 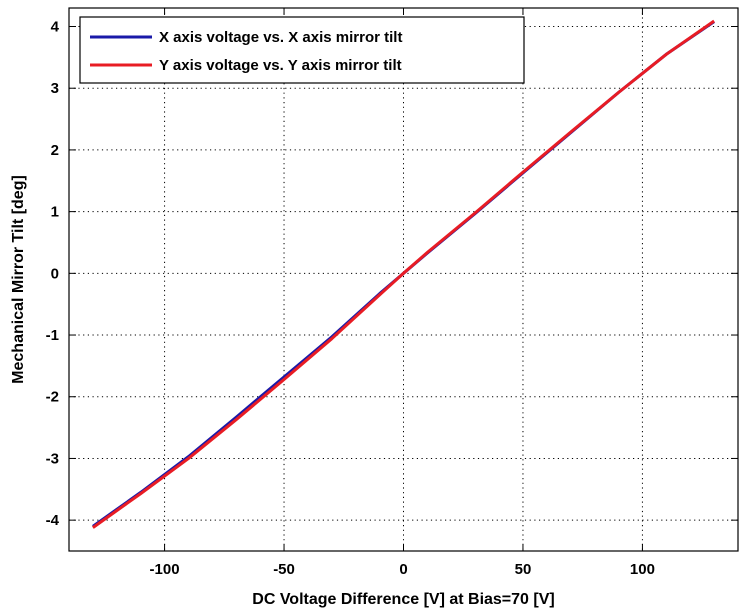 I want to click on y-tick-label: -1, so click(x=52, y=335).